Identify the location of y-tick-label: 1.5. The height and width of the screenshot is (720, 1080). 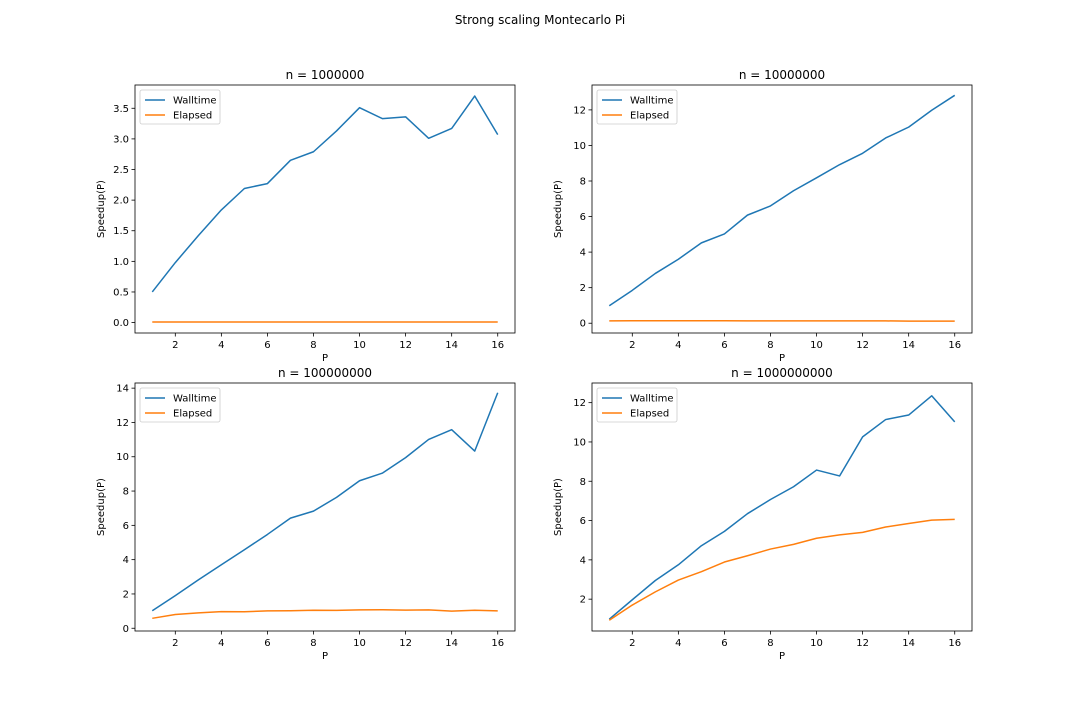
(121, 231).